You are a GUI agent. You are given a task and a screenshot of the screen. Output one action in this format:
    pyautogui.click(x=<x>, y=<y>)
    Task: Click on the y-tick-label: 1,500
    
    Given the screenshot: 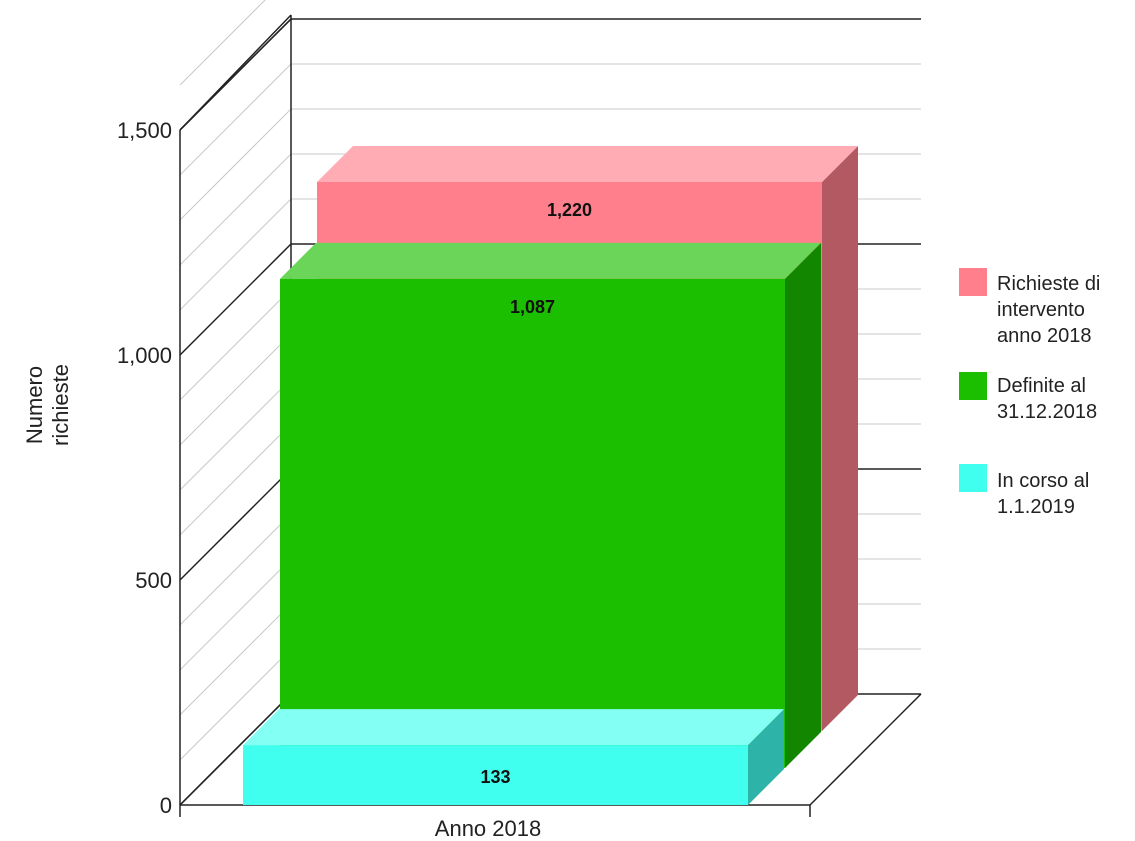 What is the action you would take?
    pyautogui.click(x=144, y=130)
    